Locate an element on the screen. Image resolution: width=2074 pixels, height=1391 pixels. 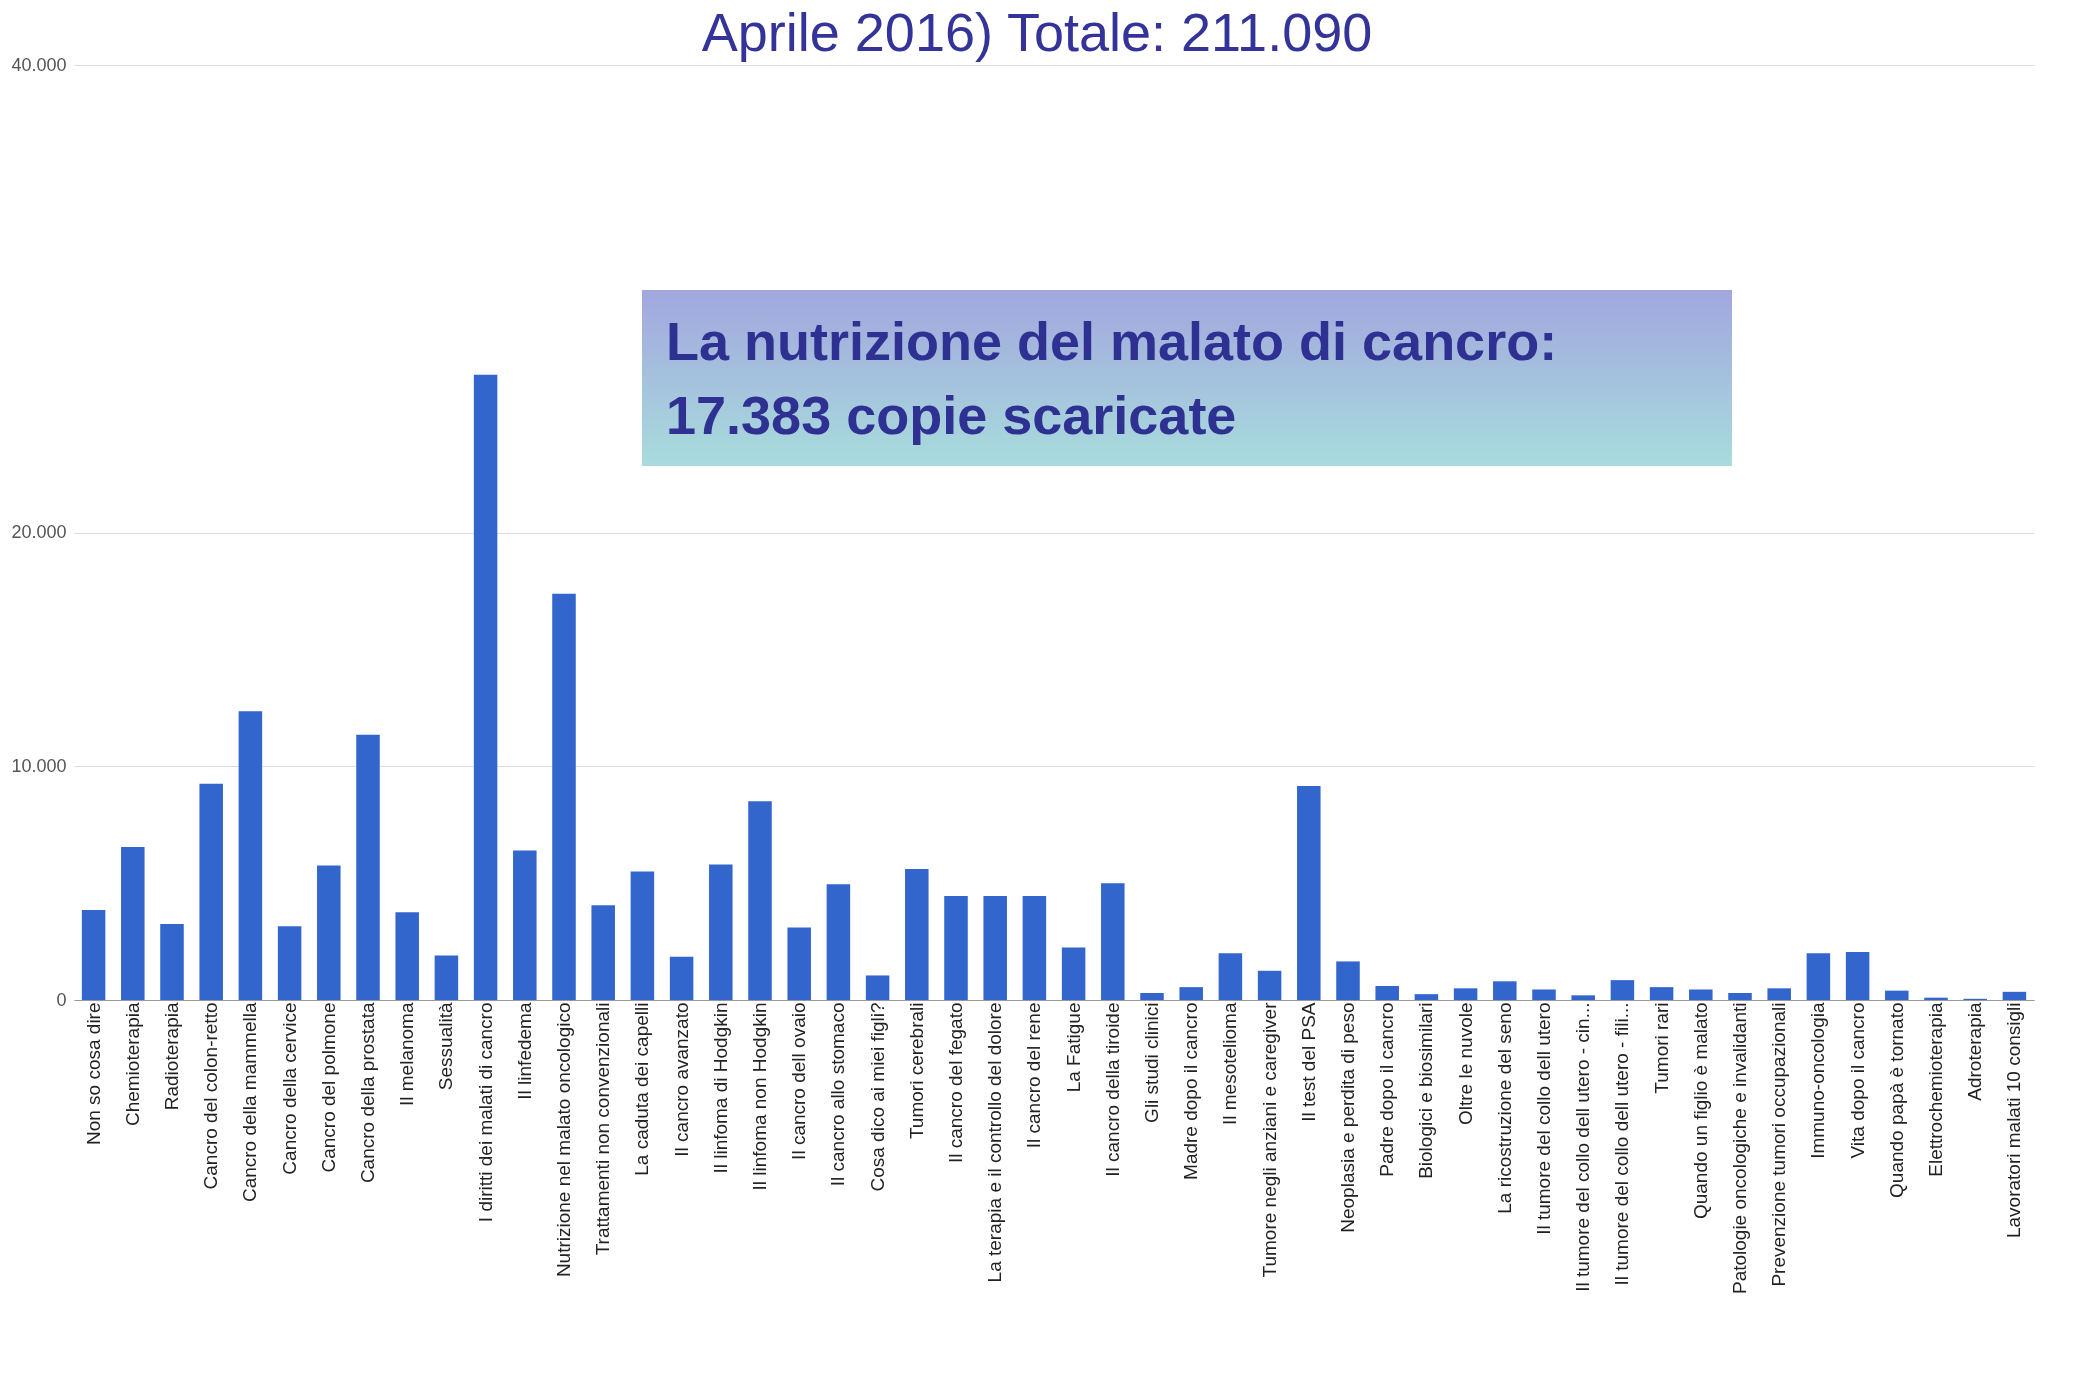
x-tick-label: Tumore negli anziani e caregiver is located at coordinates (1269, 1139).